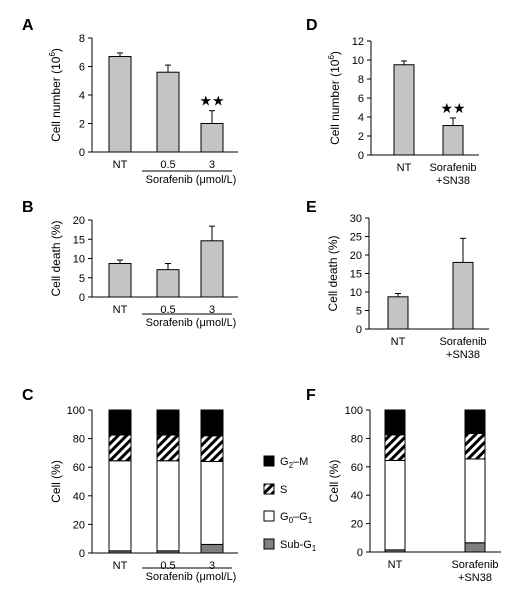  I want to click on panel-letter: A, so click(28, 25).